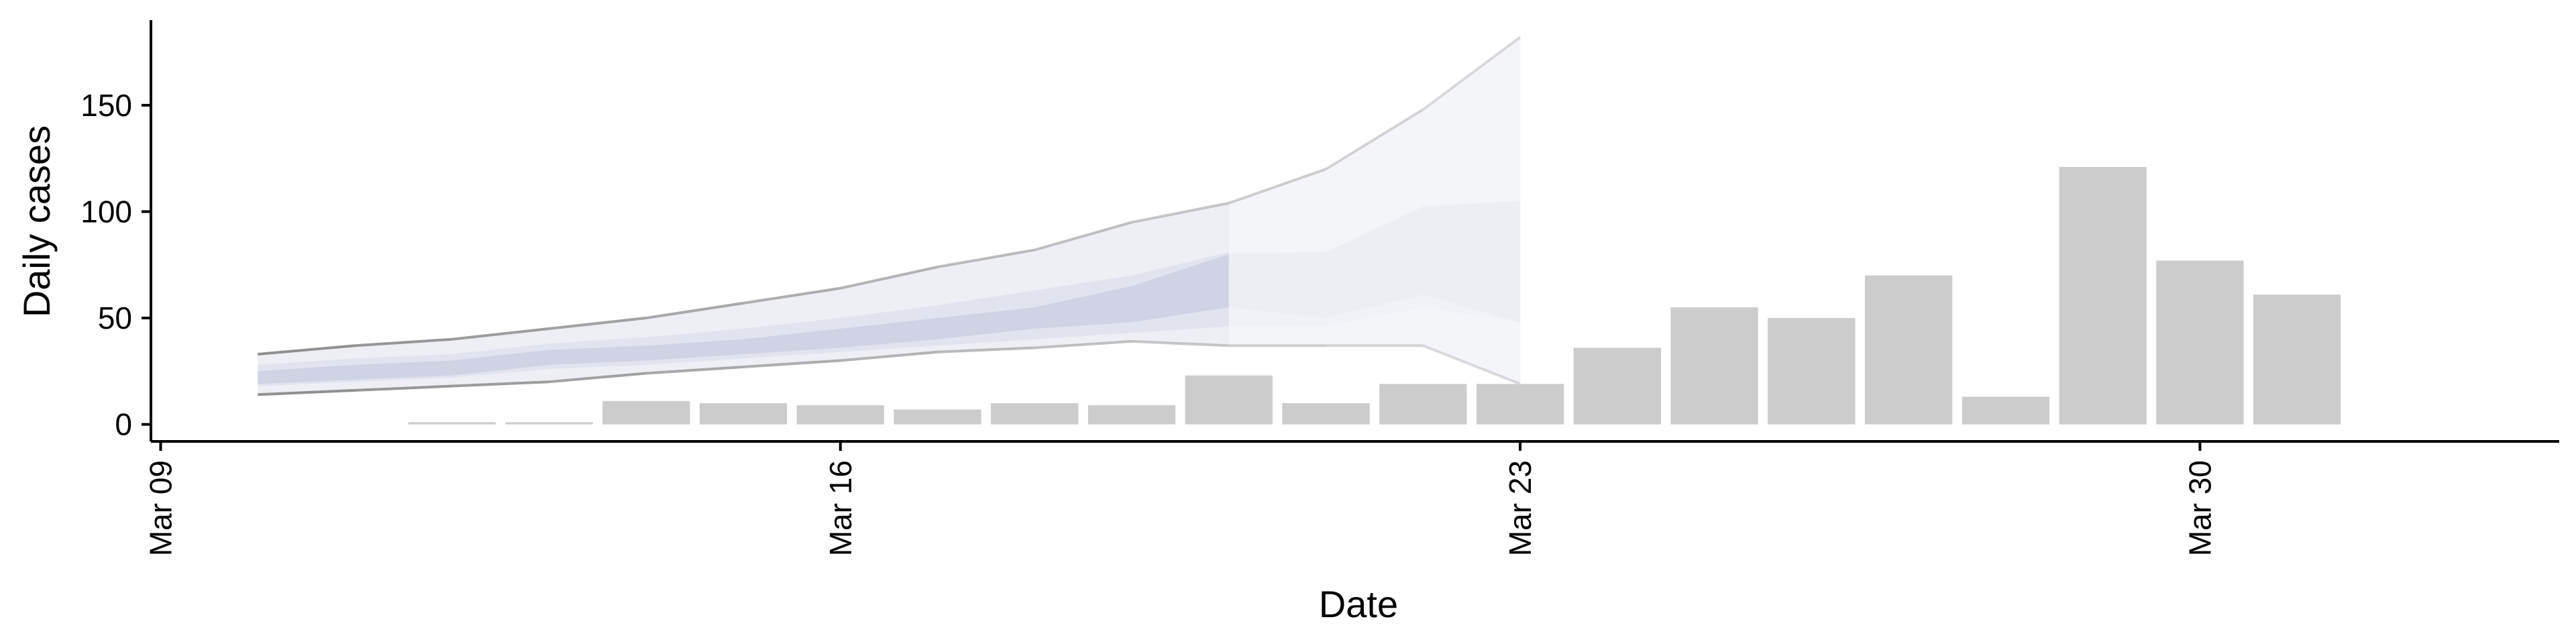 This screenshot has width=2576, height=644. What do you see at coordinates (1358, 604) in the screenshot?
I see `x-axis-title: Date` at bounding box center [1358, 604].